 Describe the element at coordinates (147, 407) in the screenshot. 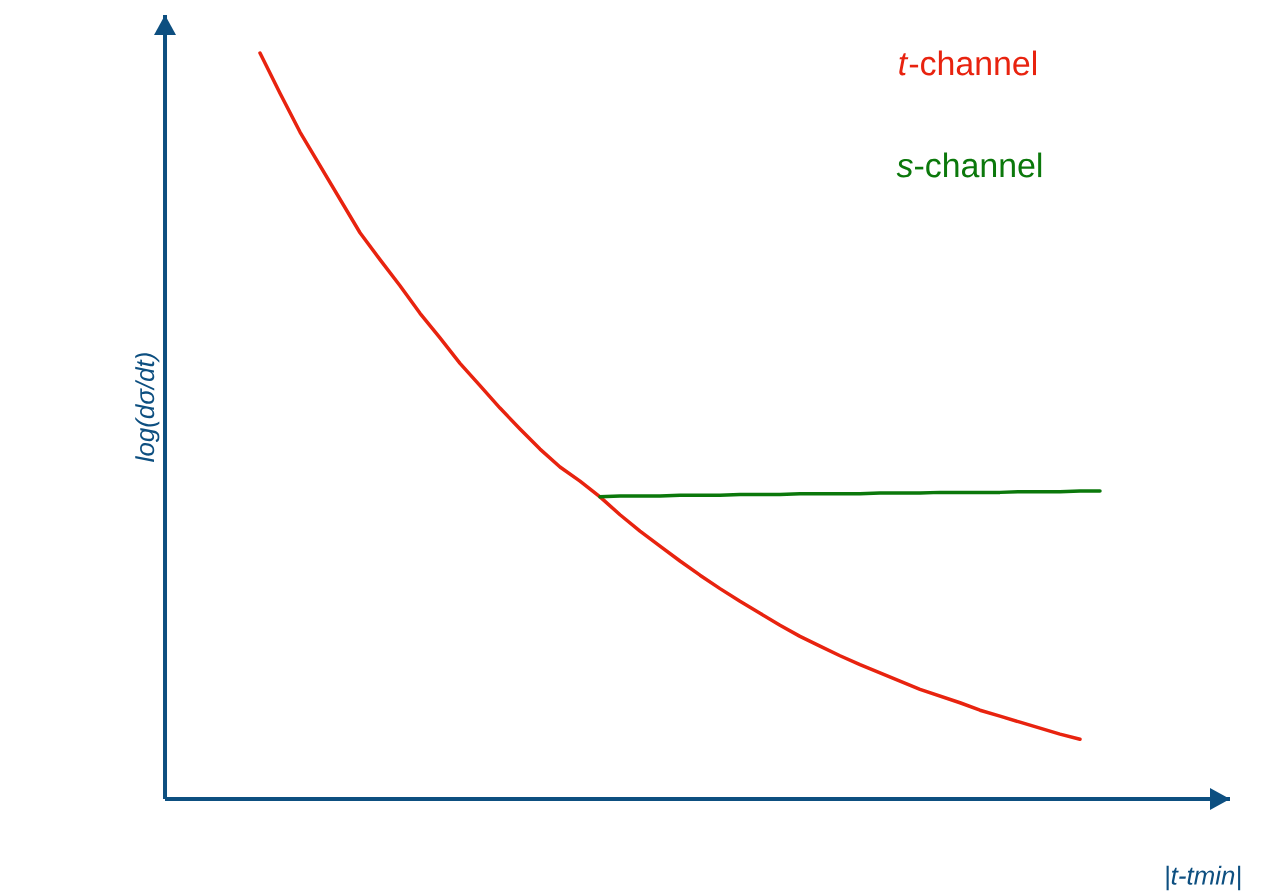

I see `y-axis-title: log(dσ/dt)` at that location.